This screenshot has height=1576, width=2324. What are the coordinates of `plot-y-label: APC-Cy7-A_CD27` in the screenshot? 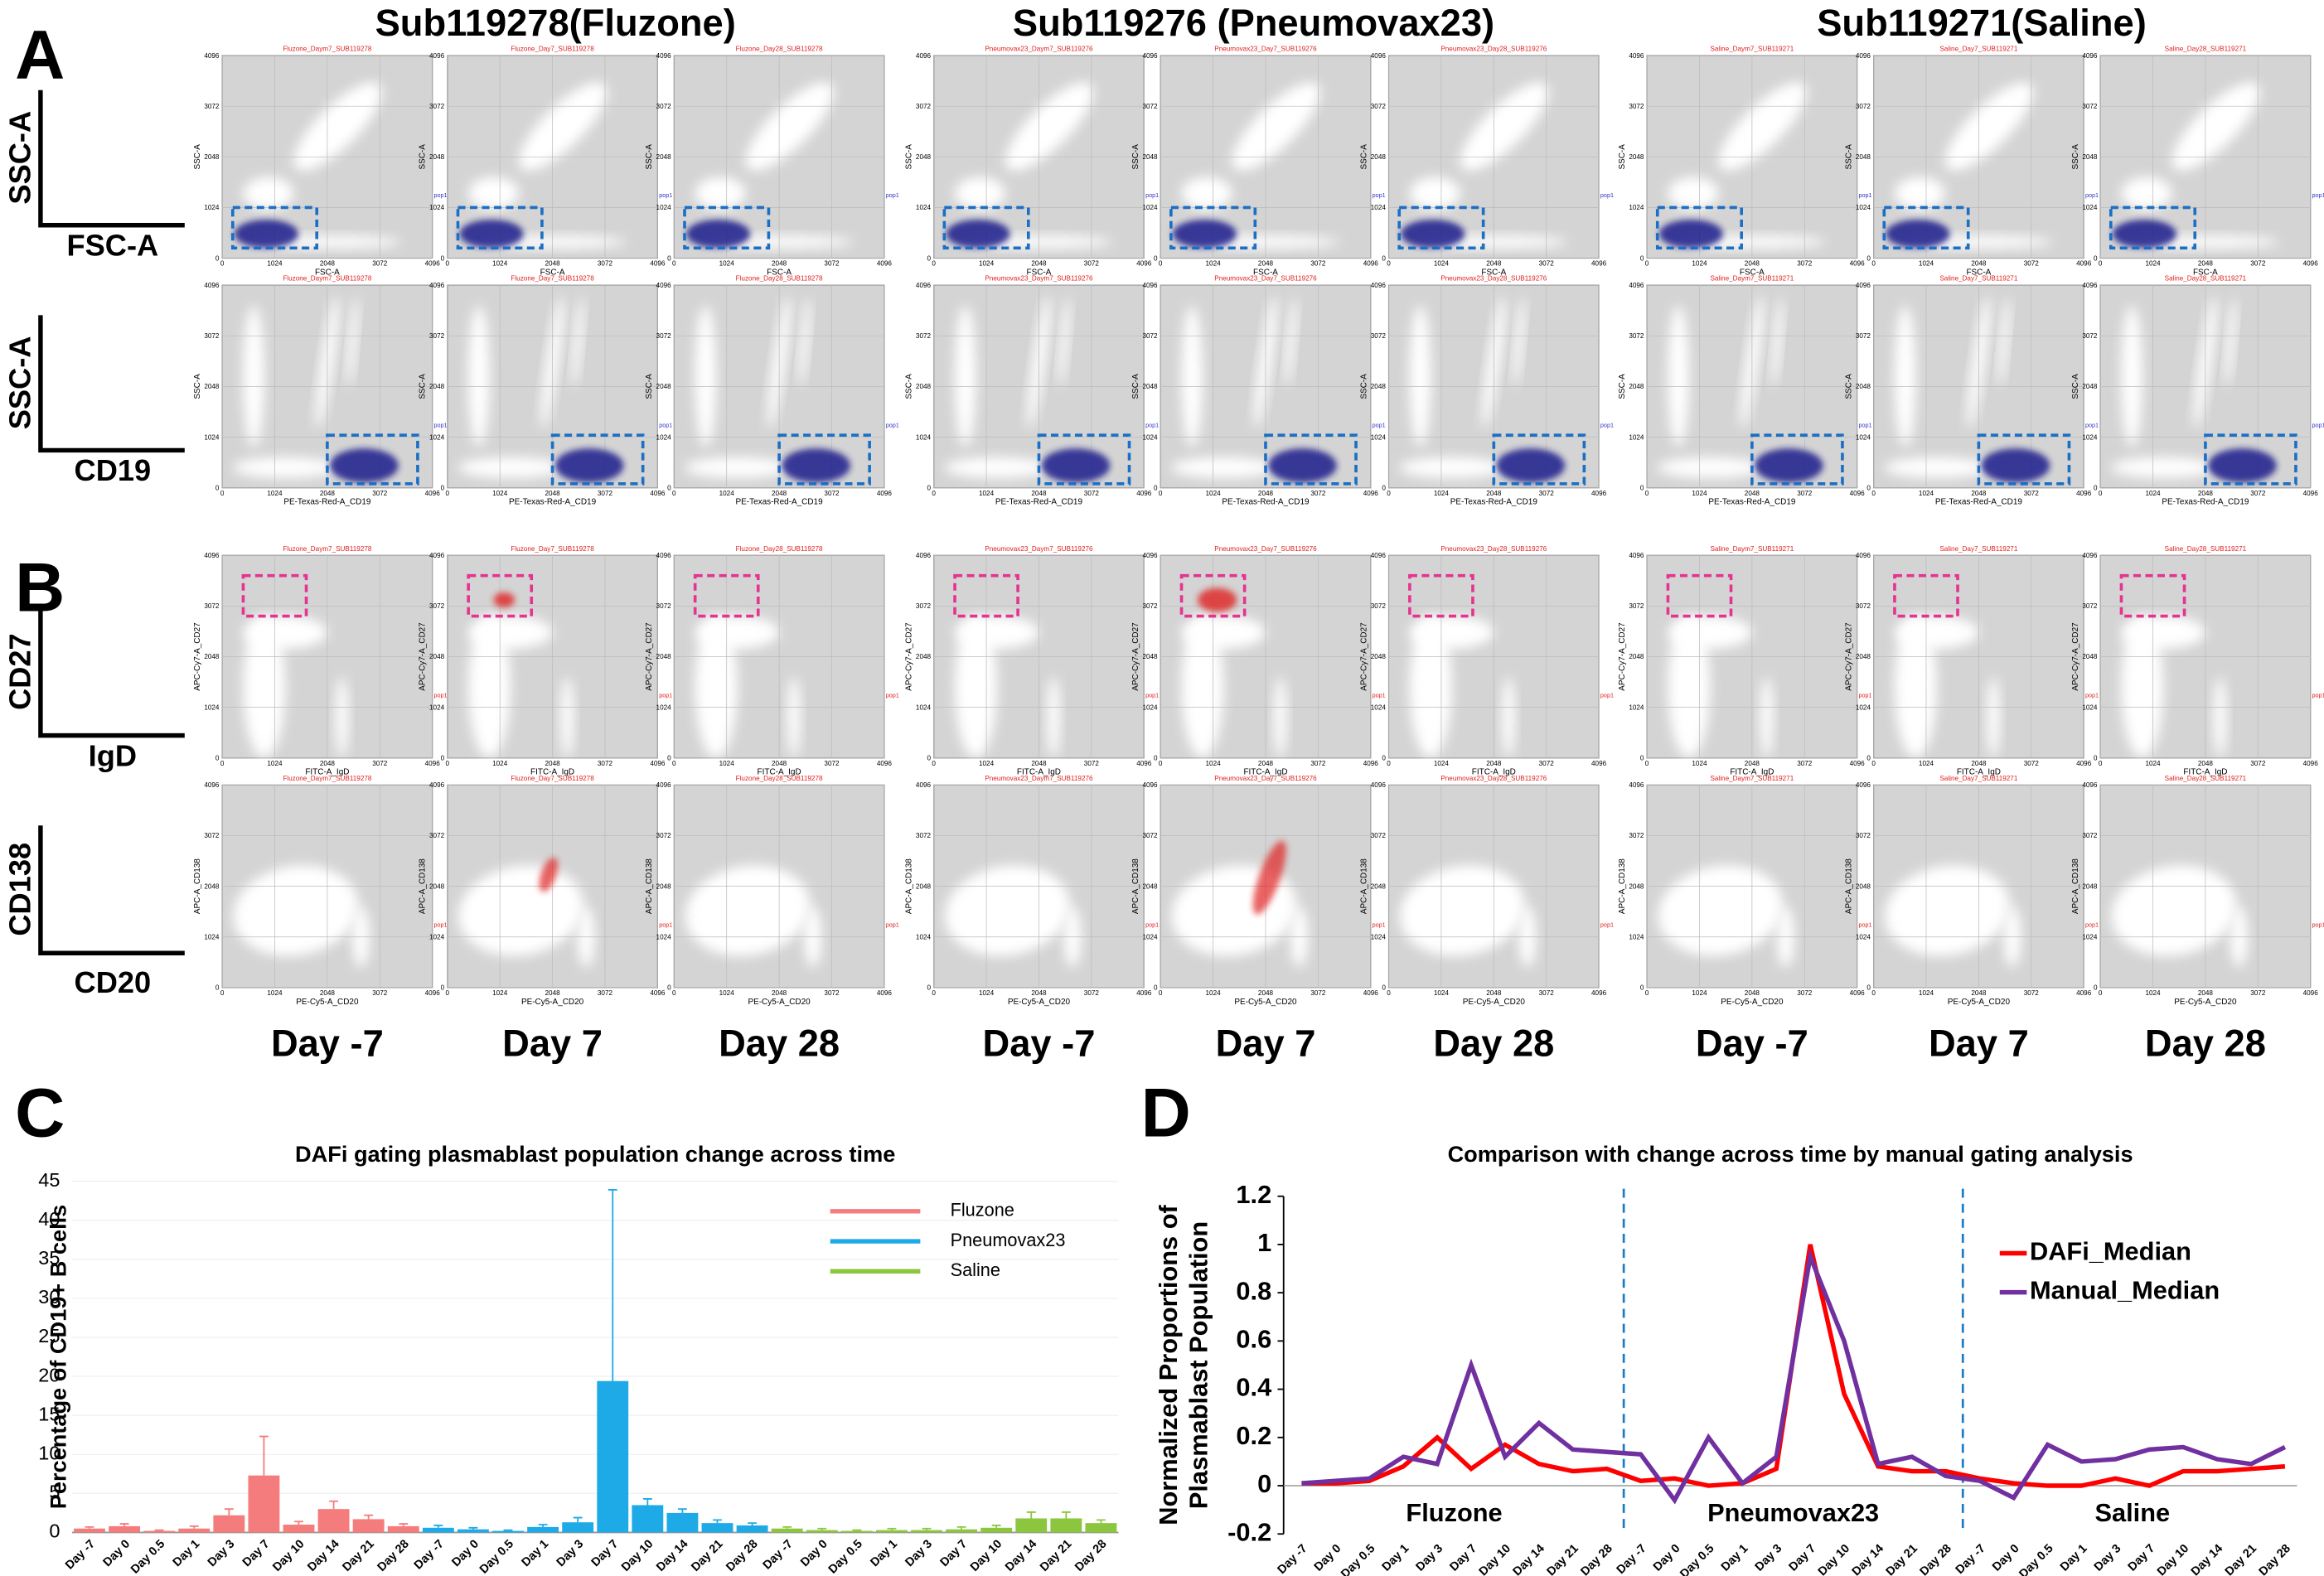 It's located at (1363, 656).